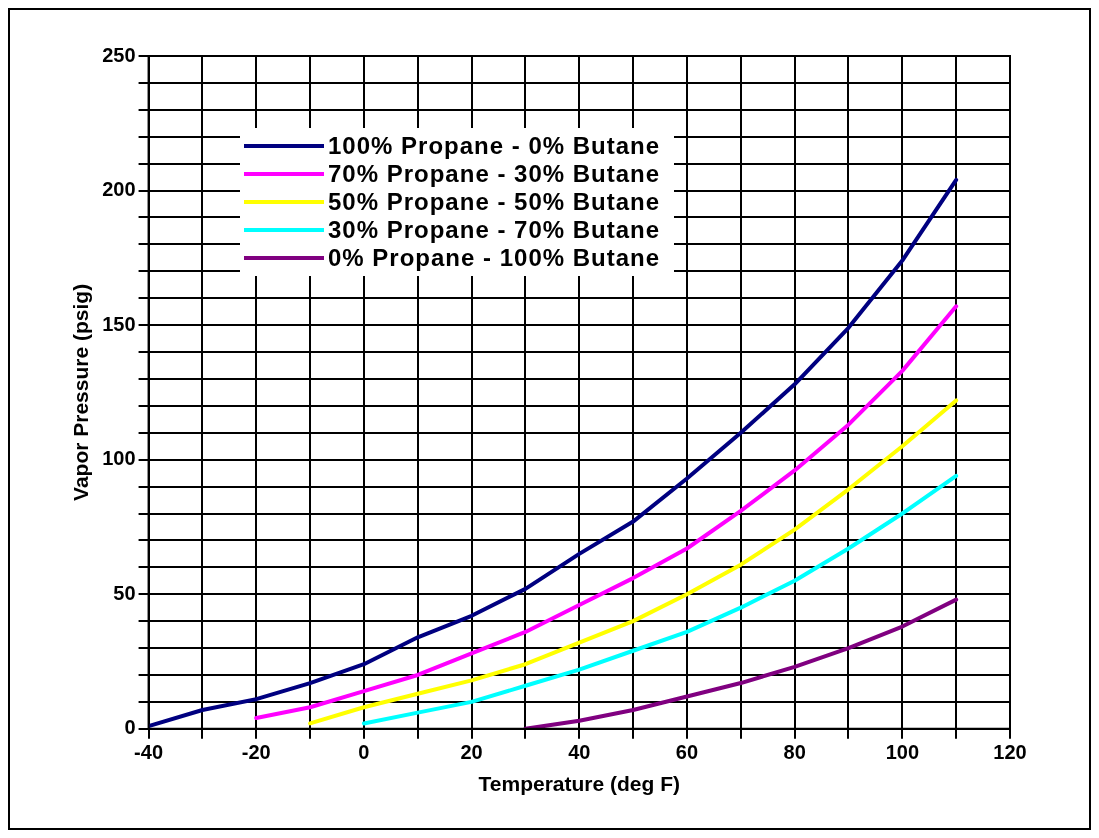 The image size is (1099, 838). What do you see at coordinates (119, 323) in the screenshot?
I see `y-tick-label: 150` at bounding box center [119, 323].